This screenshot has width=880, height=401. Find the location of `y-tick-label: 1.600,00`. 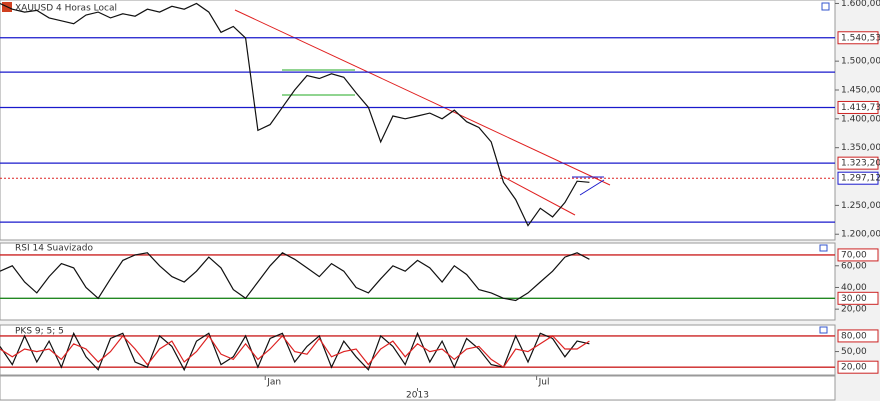

y-tick-label: 1.600,00 is located at coordinates (860, 4).